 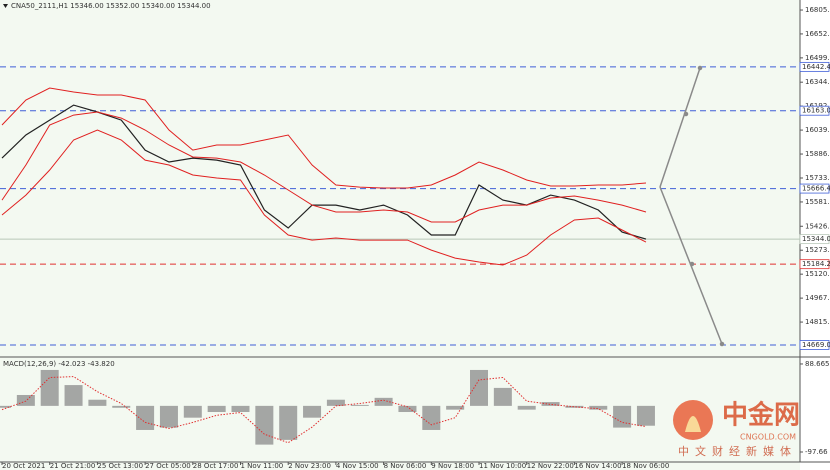 I want to click on projection, so click(x=692, y=206).